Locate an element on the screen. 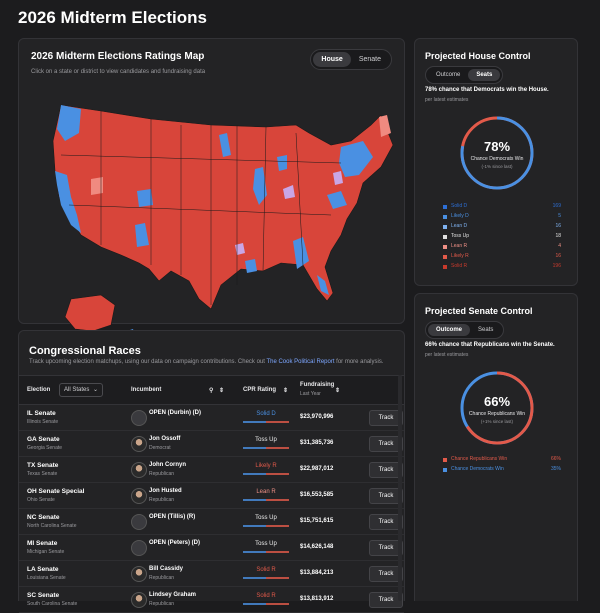 Image resolution: width=600 pixels, height=613 pixels. header-cpr-rating: CPR Rating is located at coordinates (259, 390).